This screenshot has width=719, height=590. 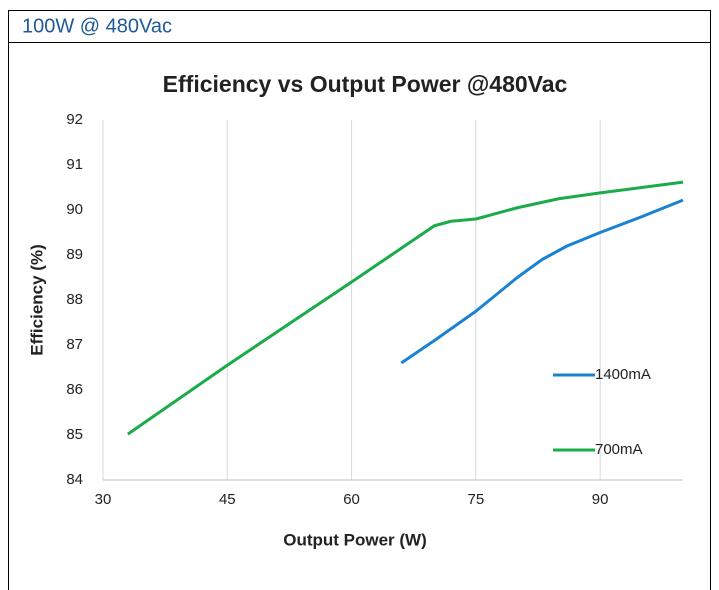 I want to click on x-tick-label: 60, so click(x=351, y=499).